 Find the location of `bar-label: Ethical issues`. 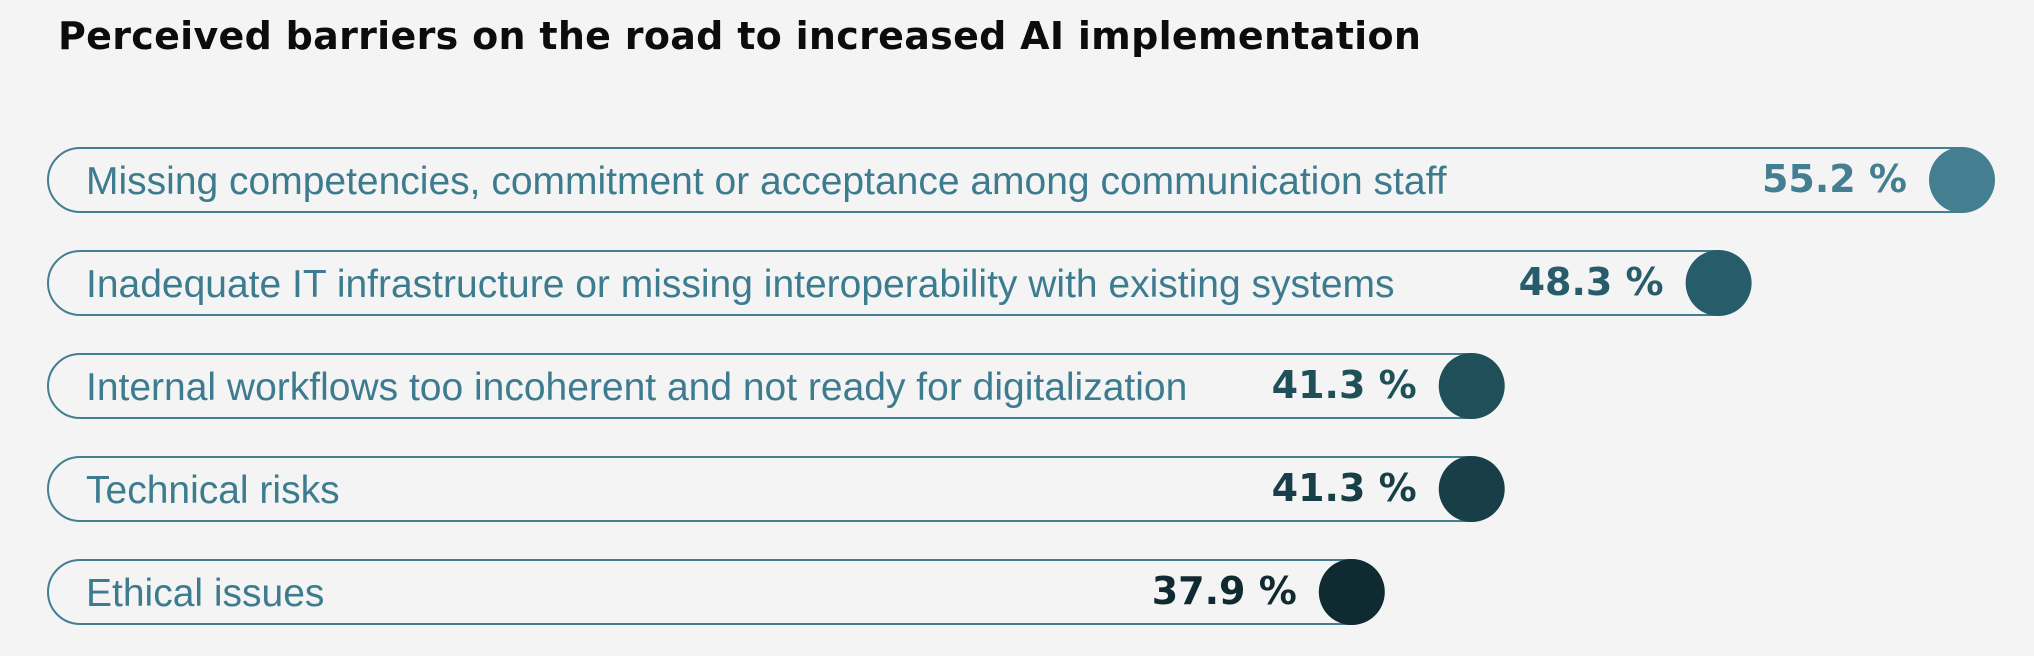

bar-label: Ethical issues is located at coordinates (205, 593).